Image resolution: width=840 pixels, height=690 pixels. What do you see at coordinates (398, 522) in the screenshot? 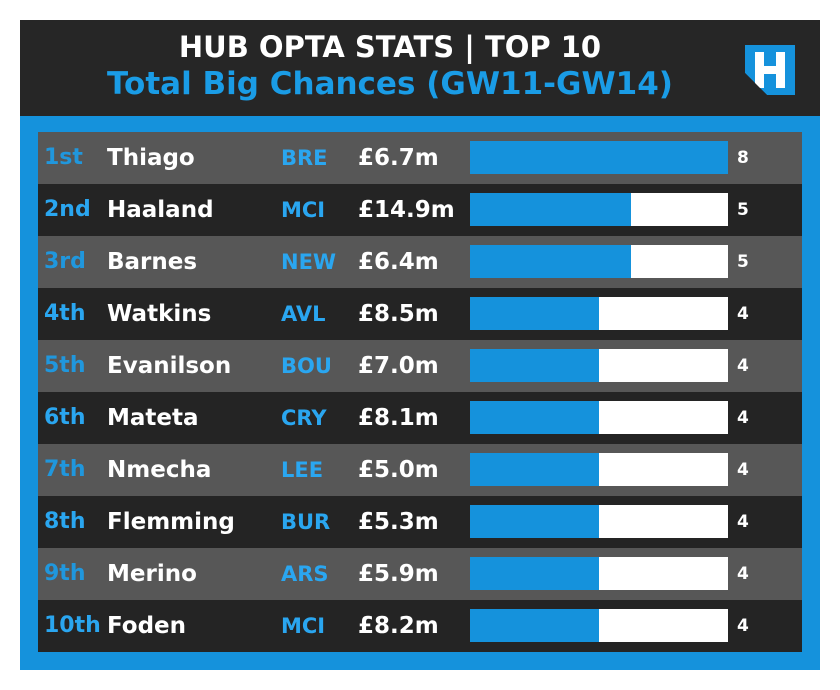
I see `player-price: £5.3m` at bounding box center [398, 522].